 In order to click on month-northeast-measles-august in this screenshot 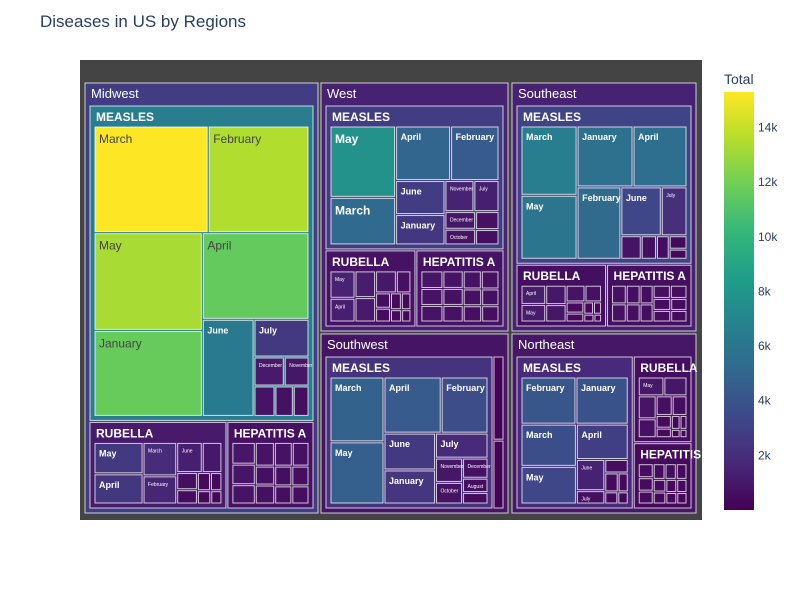, I will do `click(623, 482)`.